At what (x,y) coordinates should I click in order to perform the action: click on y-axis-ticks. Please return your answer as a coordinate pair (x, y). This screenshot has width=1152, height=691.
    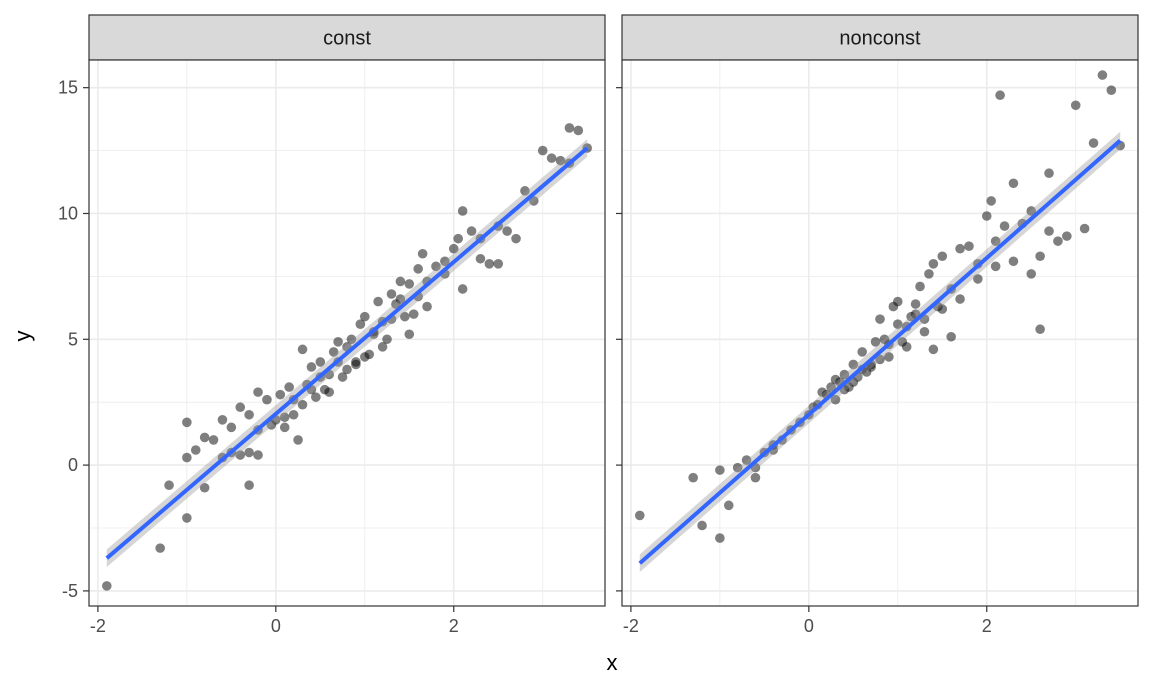
    Looking at the image, I should click on (619, 339).